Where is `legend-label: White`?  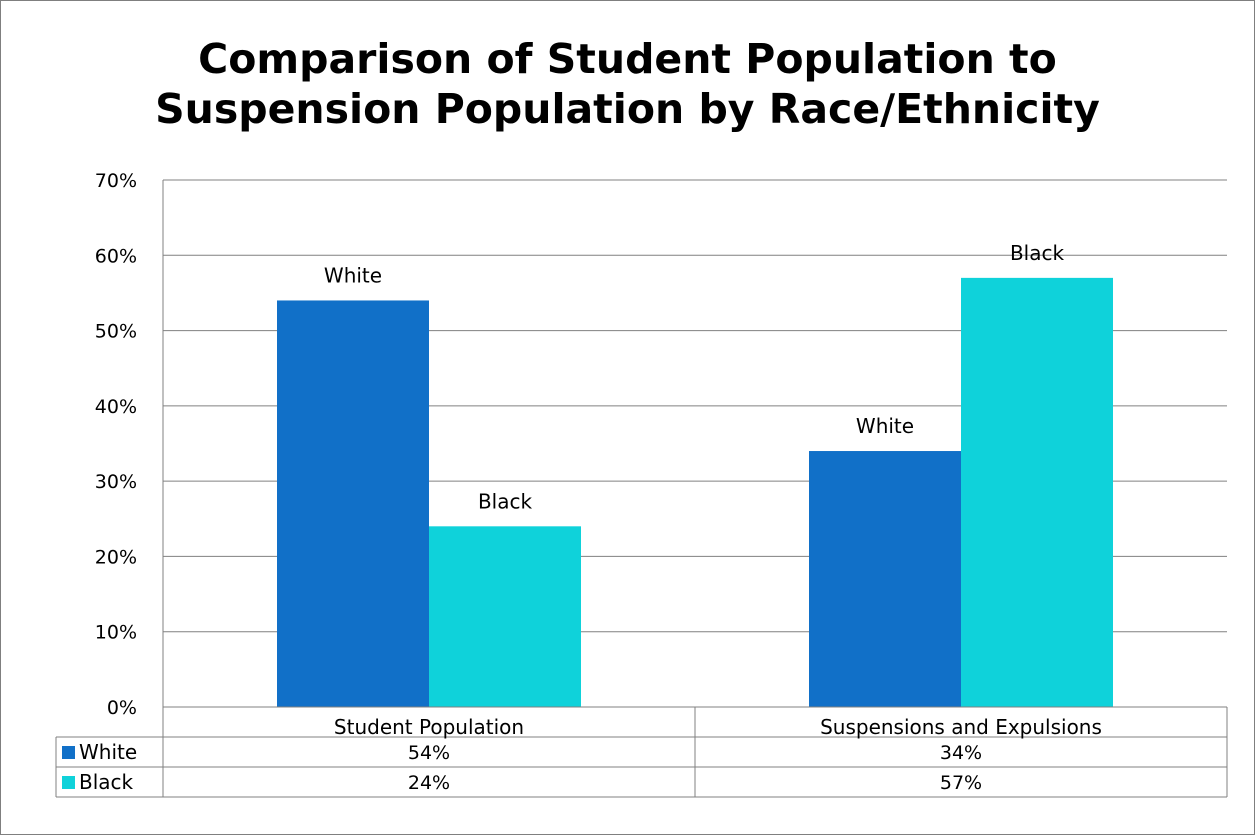
legend-label: White is located at coordinates (108, 752).